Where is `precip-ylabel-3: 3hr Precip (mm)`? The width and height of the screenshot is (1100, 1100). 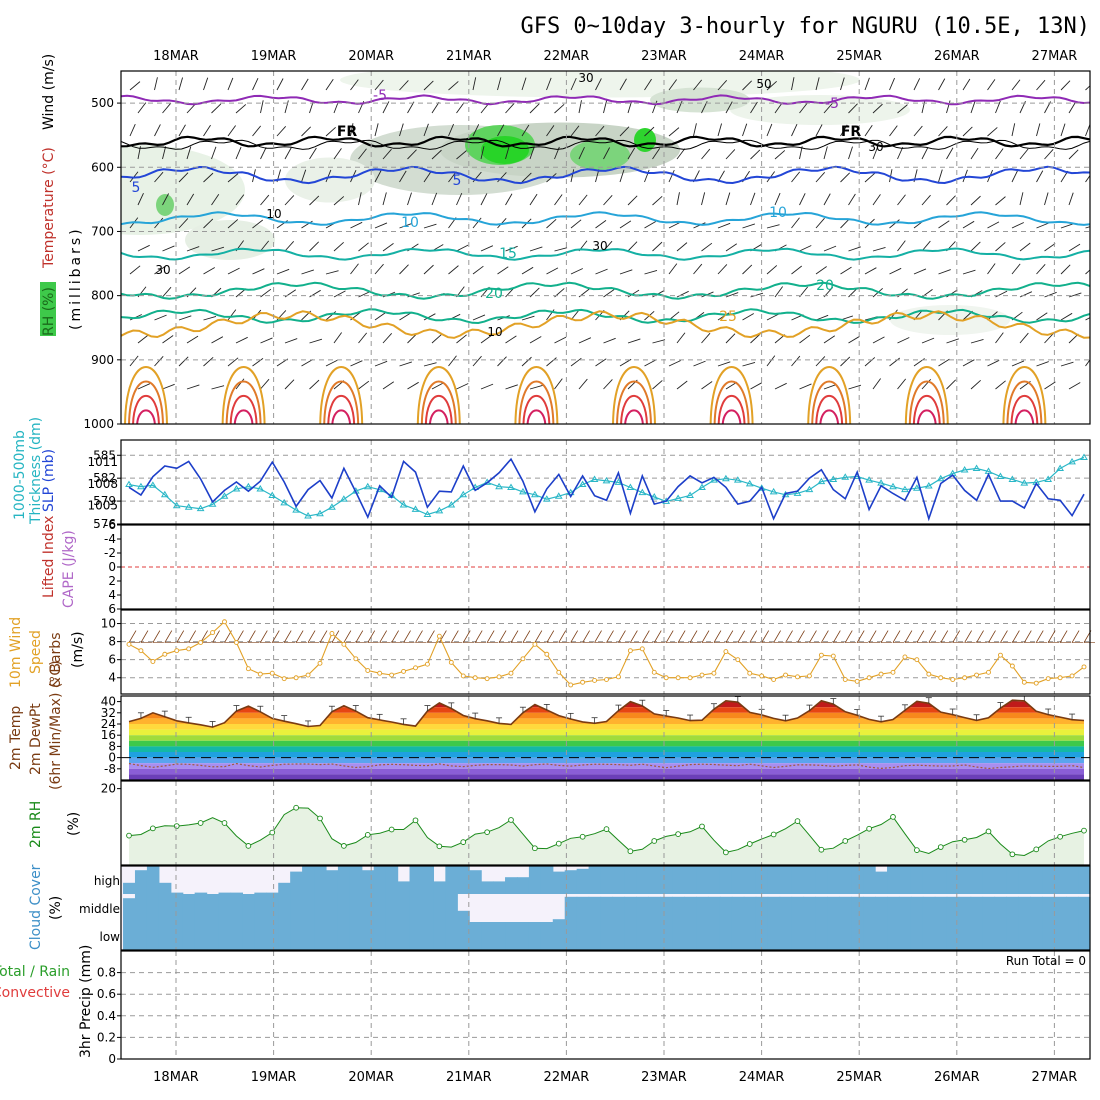
precip-ylabel-3: 3hr Precip (mm) is located at coordinates (86, 1001).